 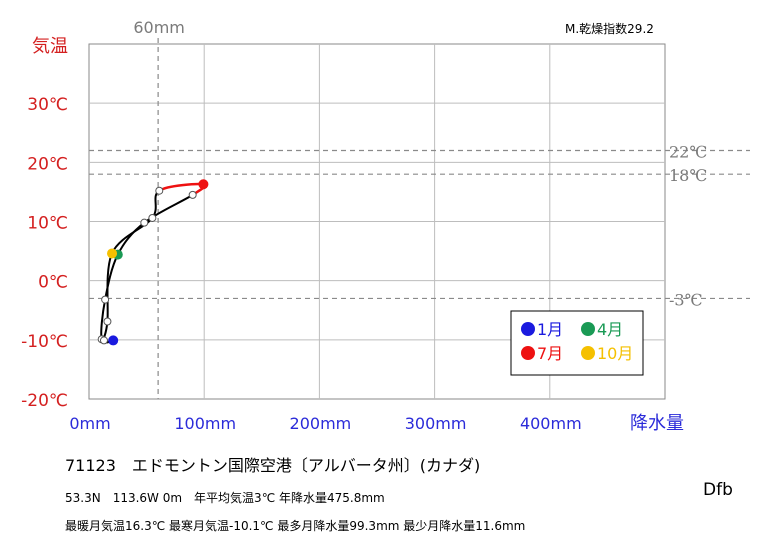 I want to click on station-title: 71123 エドモントン国際空港〔アルバータ州〕(カナダ), so click(x=273, y=465).